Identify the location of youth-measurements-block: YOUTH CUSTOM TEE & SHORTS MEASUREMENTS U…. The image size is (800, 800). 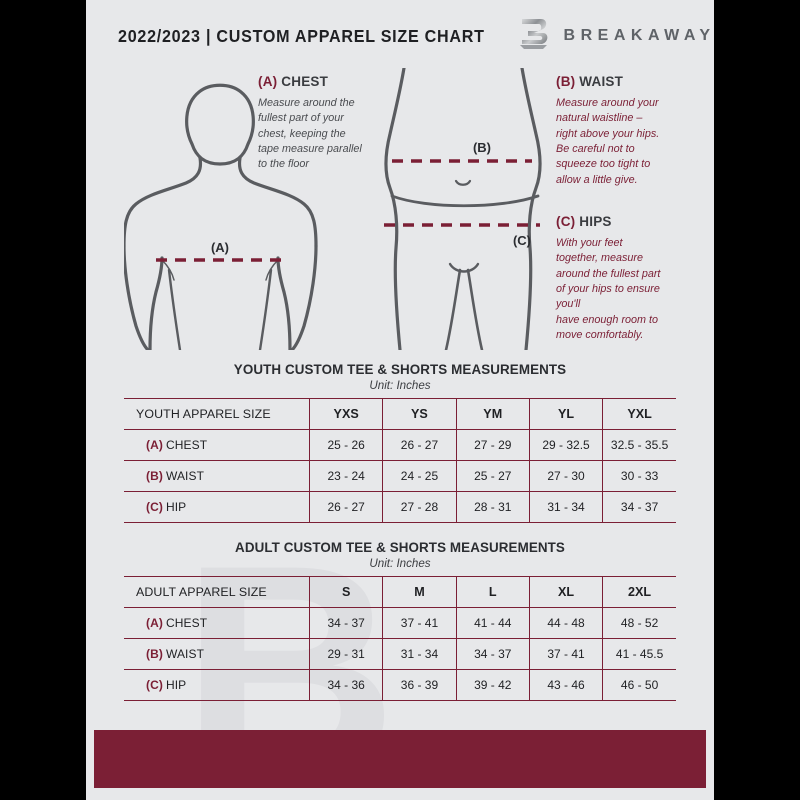
(400, 442).